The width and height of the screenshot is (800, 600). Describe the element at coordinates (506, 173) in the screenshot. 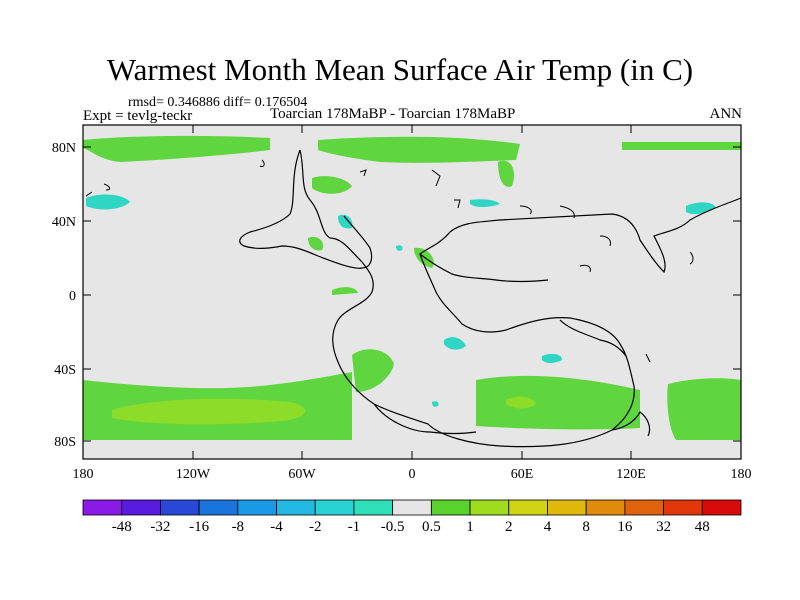

I see `siberia-patch` at that location.